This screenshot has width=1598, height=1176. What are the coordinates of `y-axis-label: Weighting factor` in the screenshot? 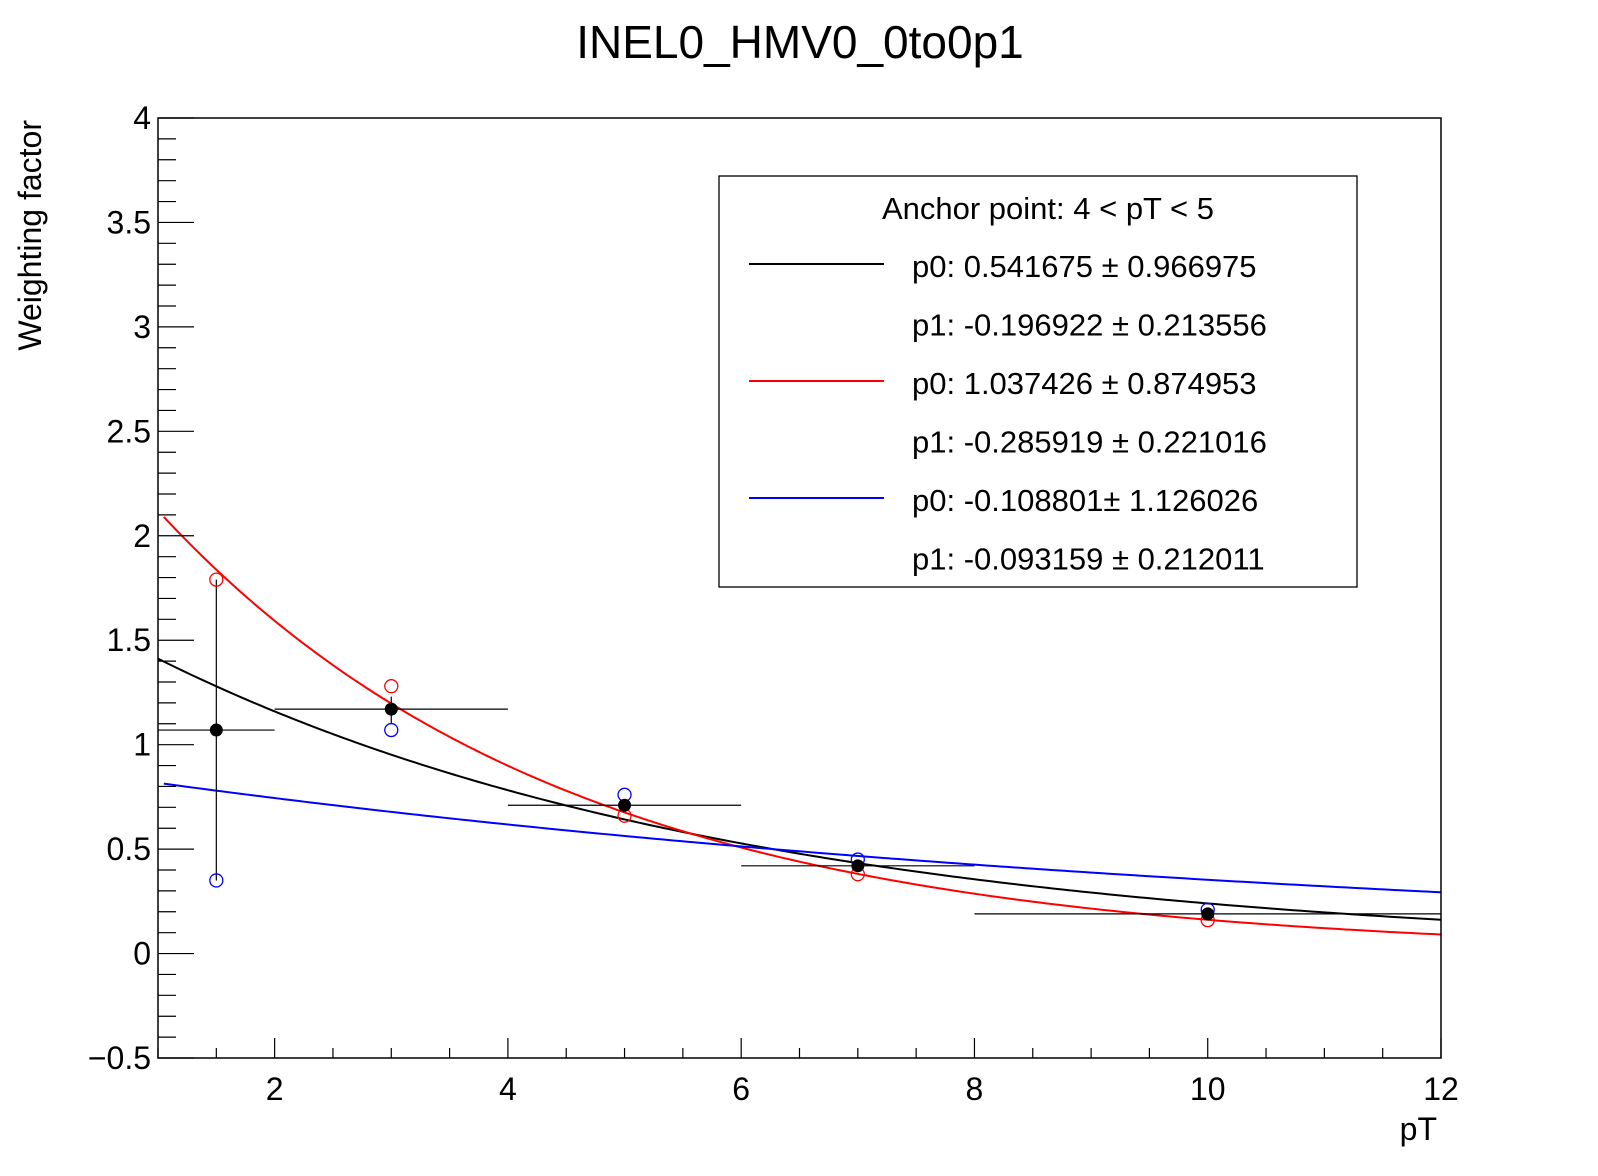 It's located at (30, 235).